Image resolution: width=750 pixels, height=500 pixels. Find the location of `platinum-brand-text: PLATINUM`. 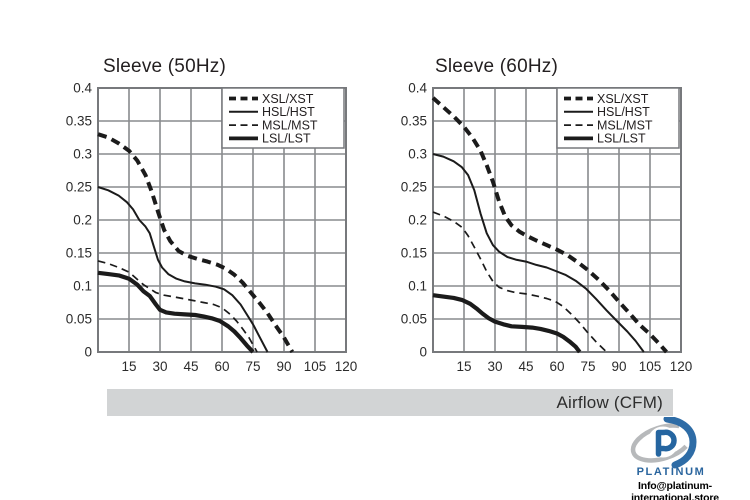

platinum-brand-text: PLATINUM is located at coordinates (671, 472).